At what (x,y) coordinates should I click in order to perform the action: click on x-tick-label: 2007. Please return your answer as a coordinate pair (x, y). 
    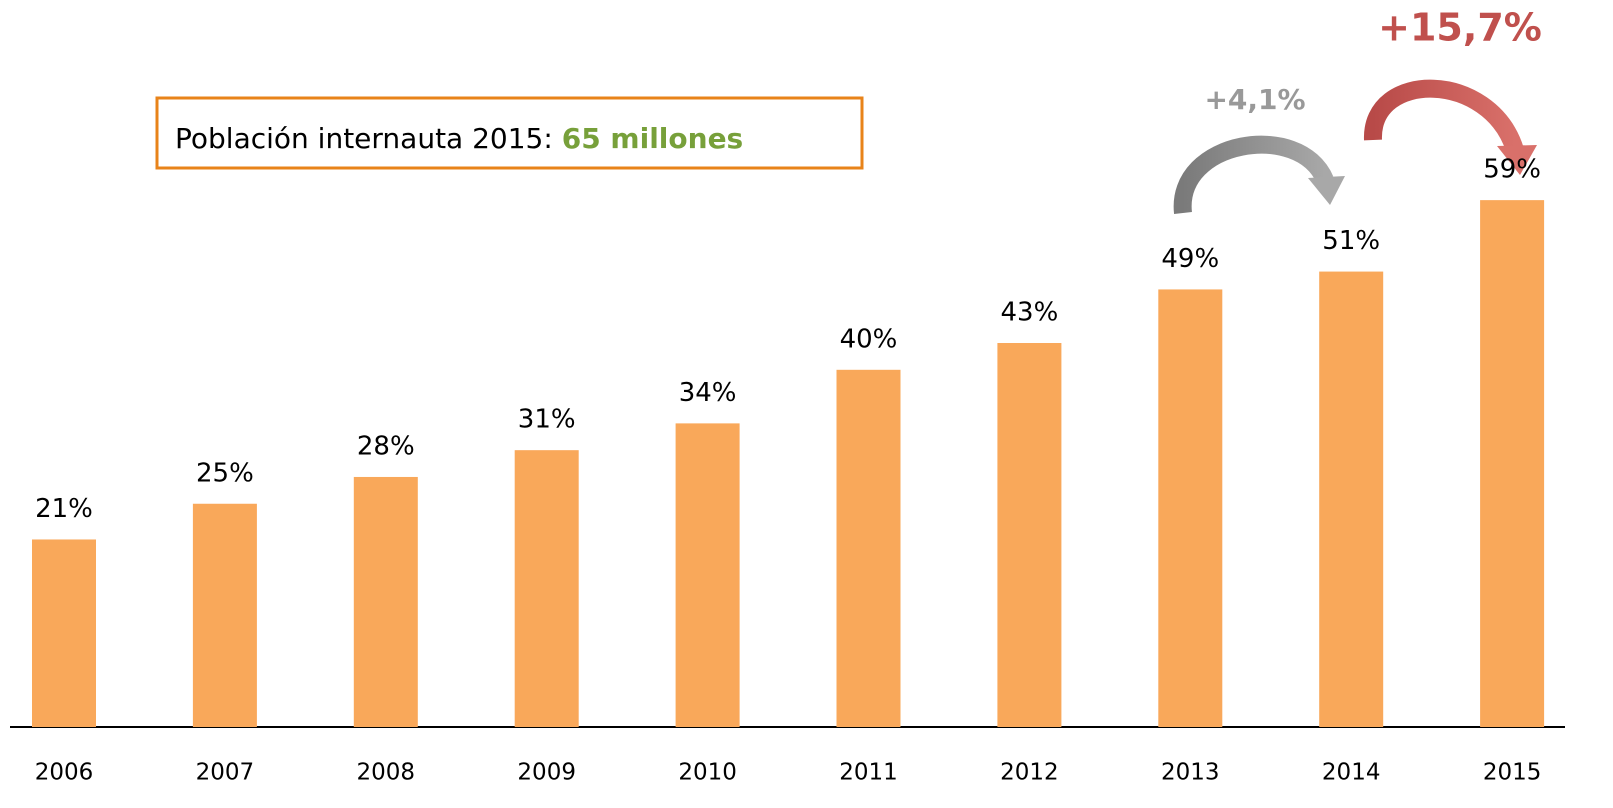
    Looking at the image, I should click on (225, 773).